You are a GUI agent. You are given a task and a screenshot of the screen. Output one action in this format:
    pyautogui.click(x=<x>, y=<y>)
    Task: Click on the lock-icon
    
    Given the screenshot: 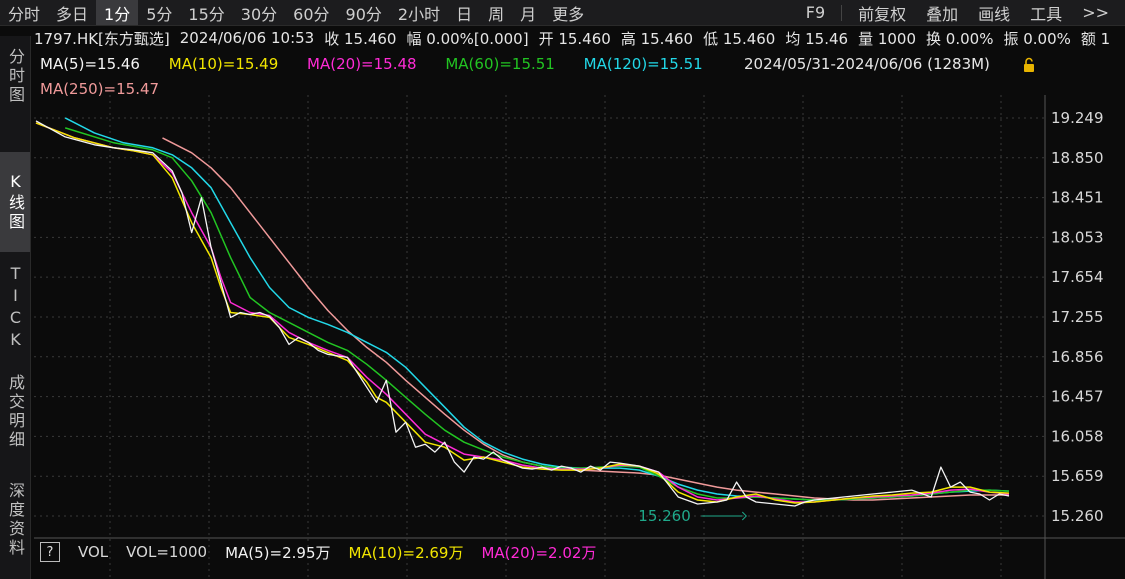 What is the action you would take?
    pyautogui.click(x=1029, y=65)
    